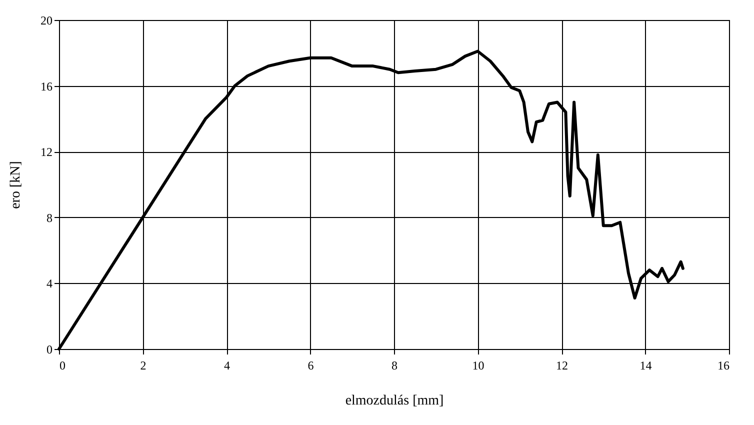 The width and height of the screenshot is (754, 425). Describe the element at coordinates (394, 401) in the screenshot. I see `x-axis-title: elmozdulás [mm]` at that location.